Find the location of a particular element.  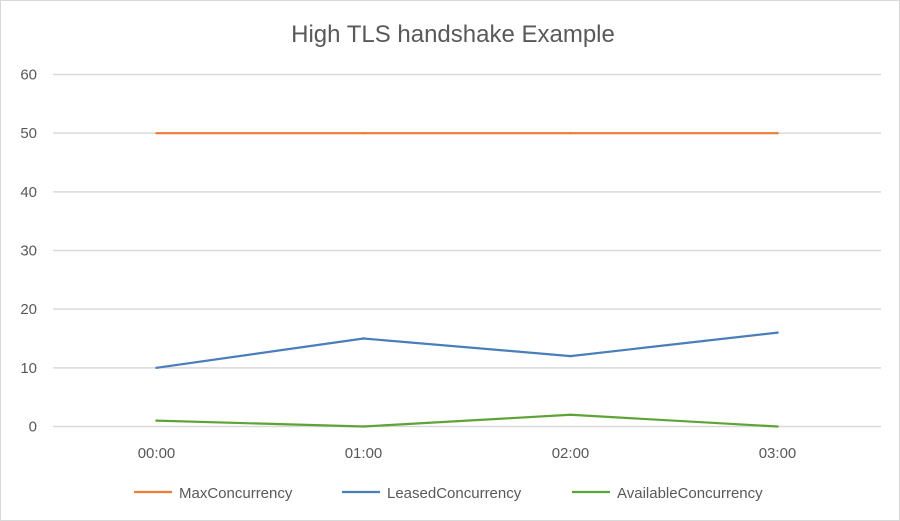

y-tick-label: 10 is located at coordinates (28, 368).